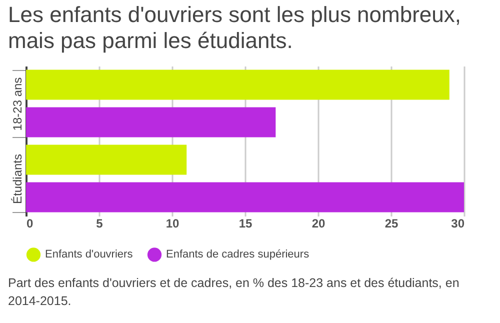 The image size is (500, 323). Describe the element at coordinates (17, 104) in the screenshot. I see `y-tick-label: 18-23 ans` at that location.